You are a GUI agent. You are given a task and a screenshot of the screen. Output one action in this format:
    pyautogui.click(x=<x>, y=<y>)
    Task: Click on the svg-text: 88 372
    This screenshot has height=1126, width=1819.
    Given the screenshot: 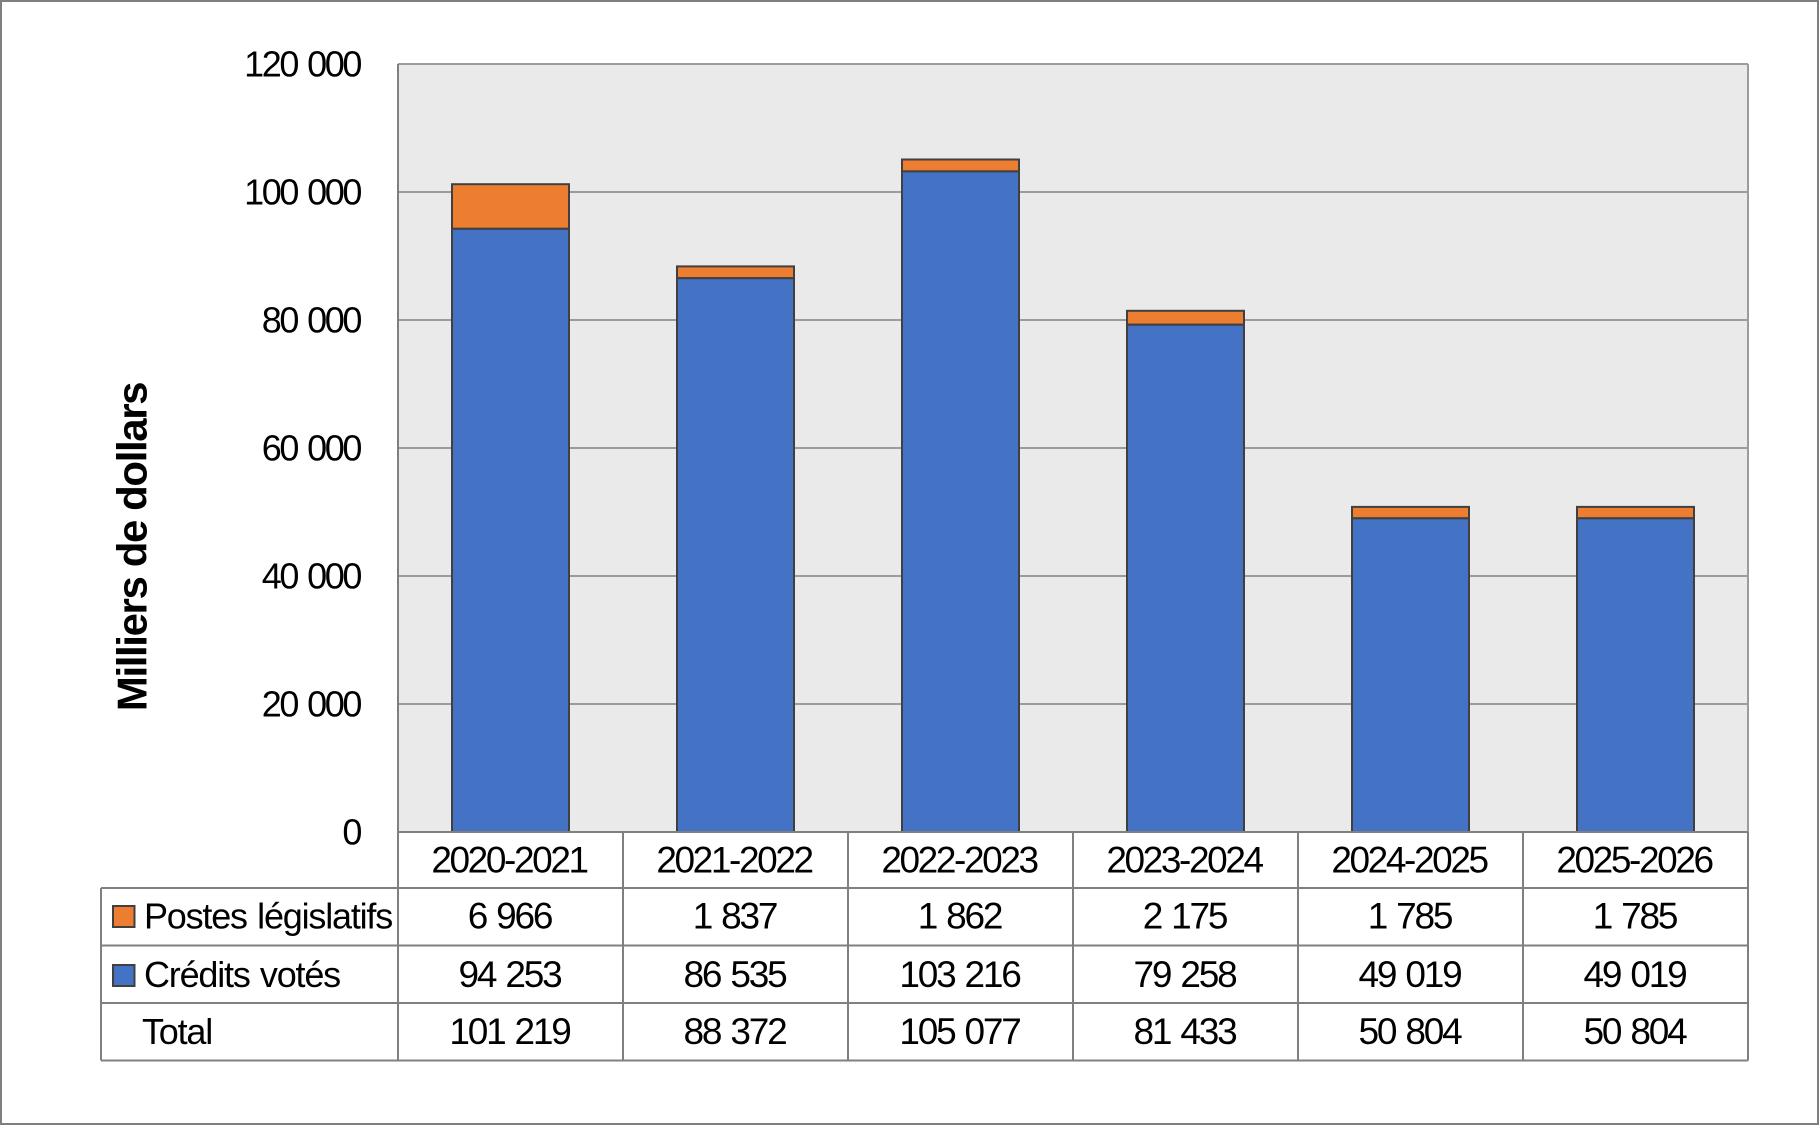 What is the action you would take?
    pyautogui.click(x=735, y=1031)
    